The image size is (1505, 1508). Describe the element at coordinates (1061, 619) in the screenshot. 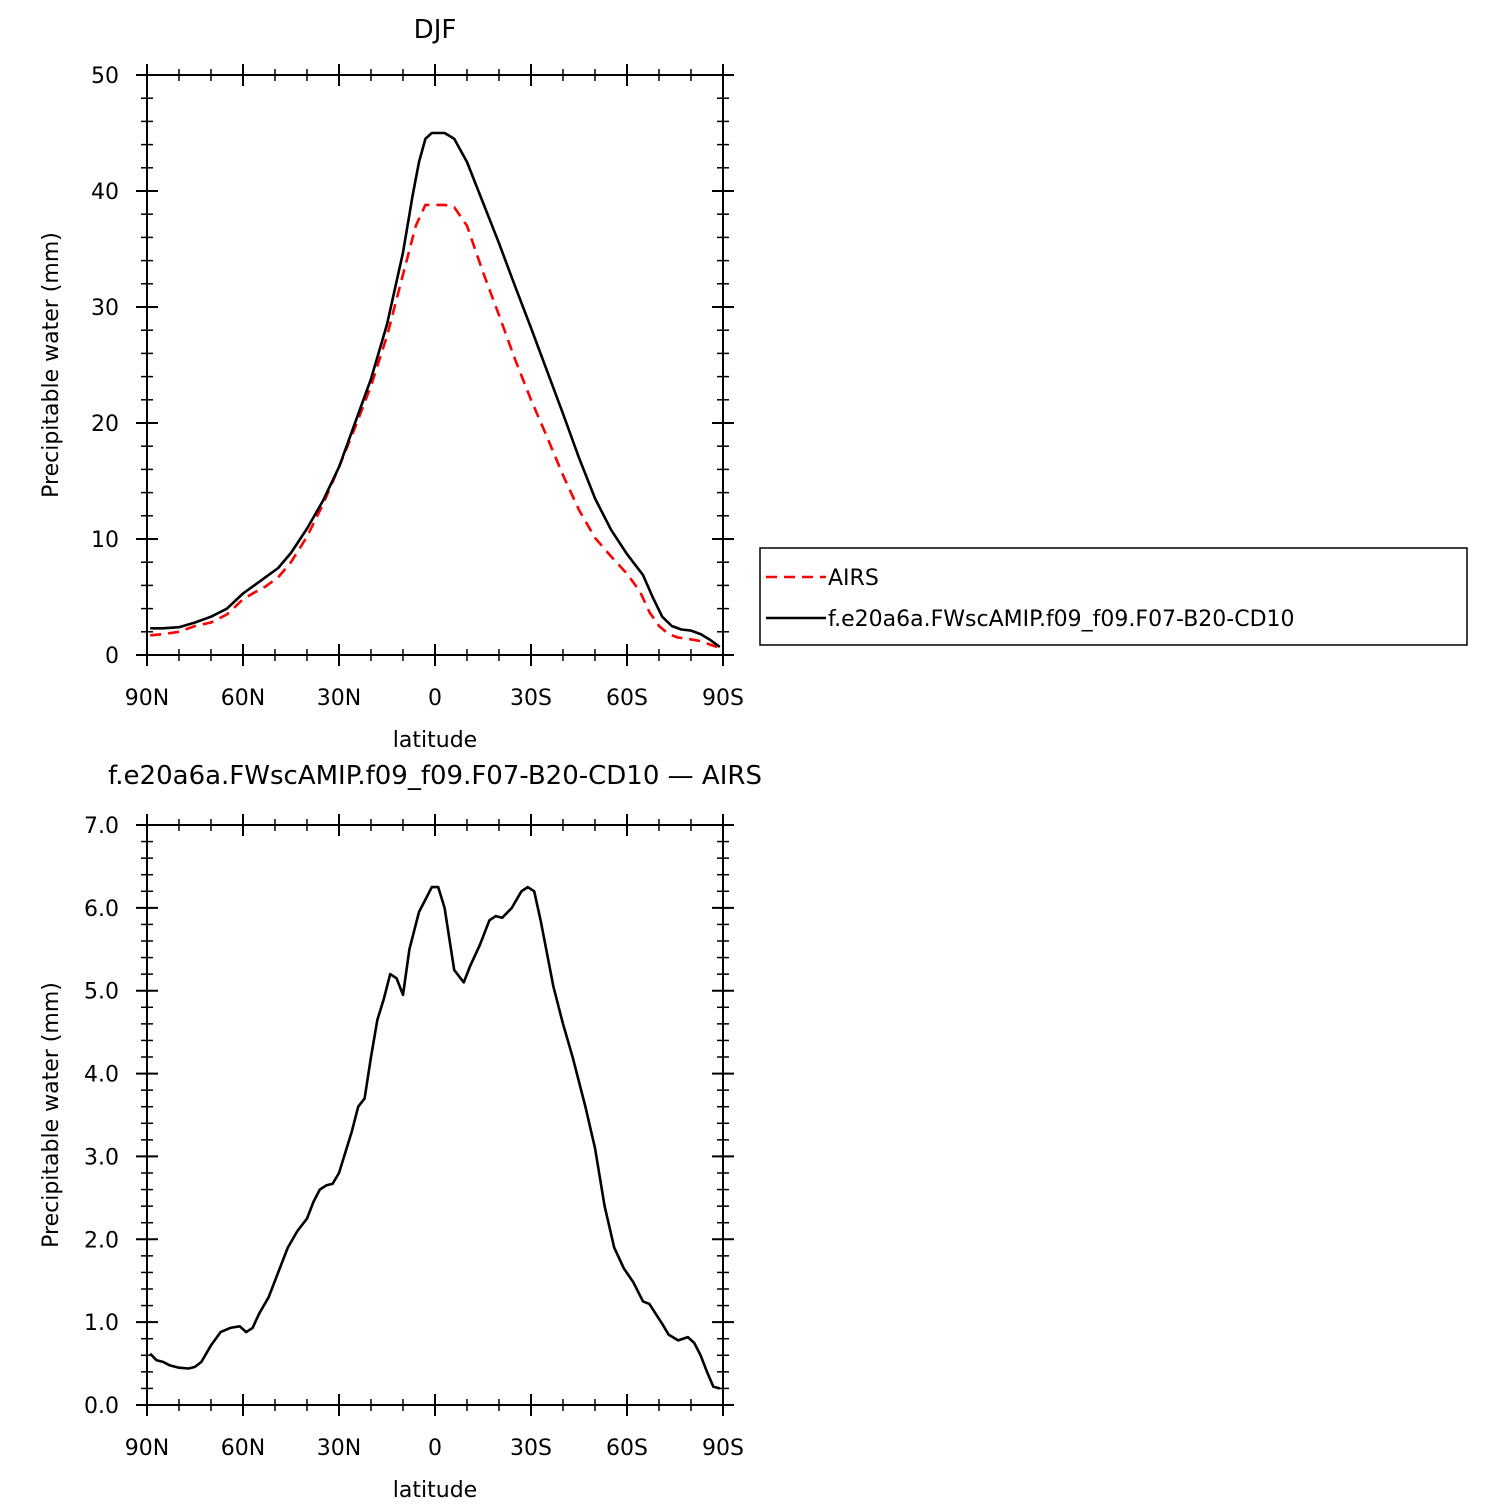

I see `legend-entry-label: f.e20a6a.FWscAMIP.f09_f09.F07-B20-CD10` at that location.